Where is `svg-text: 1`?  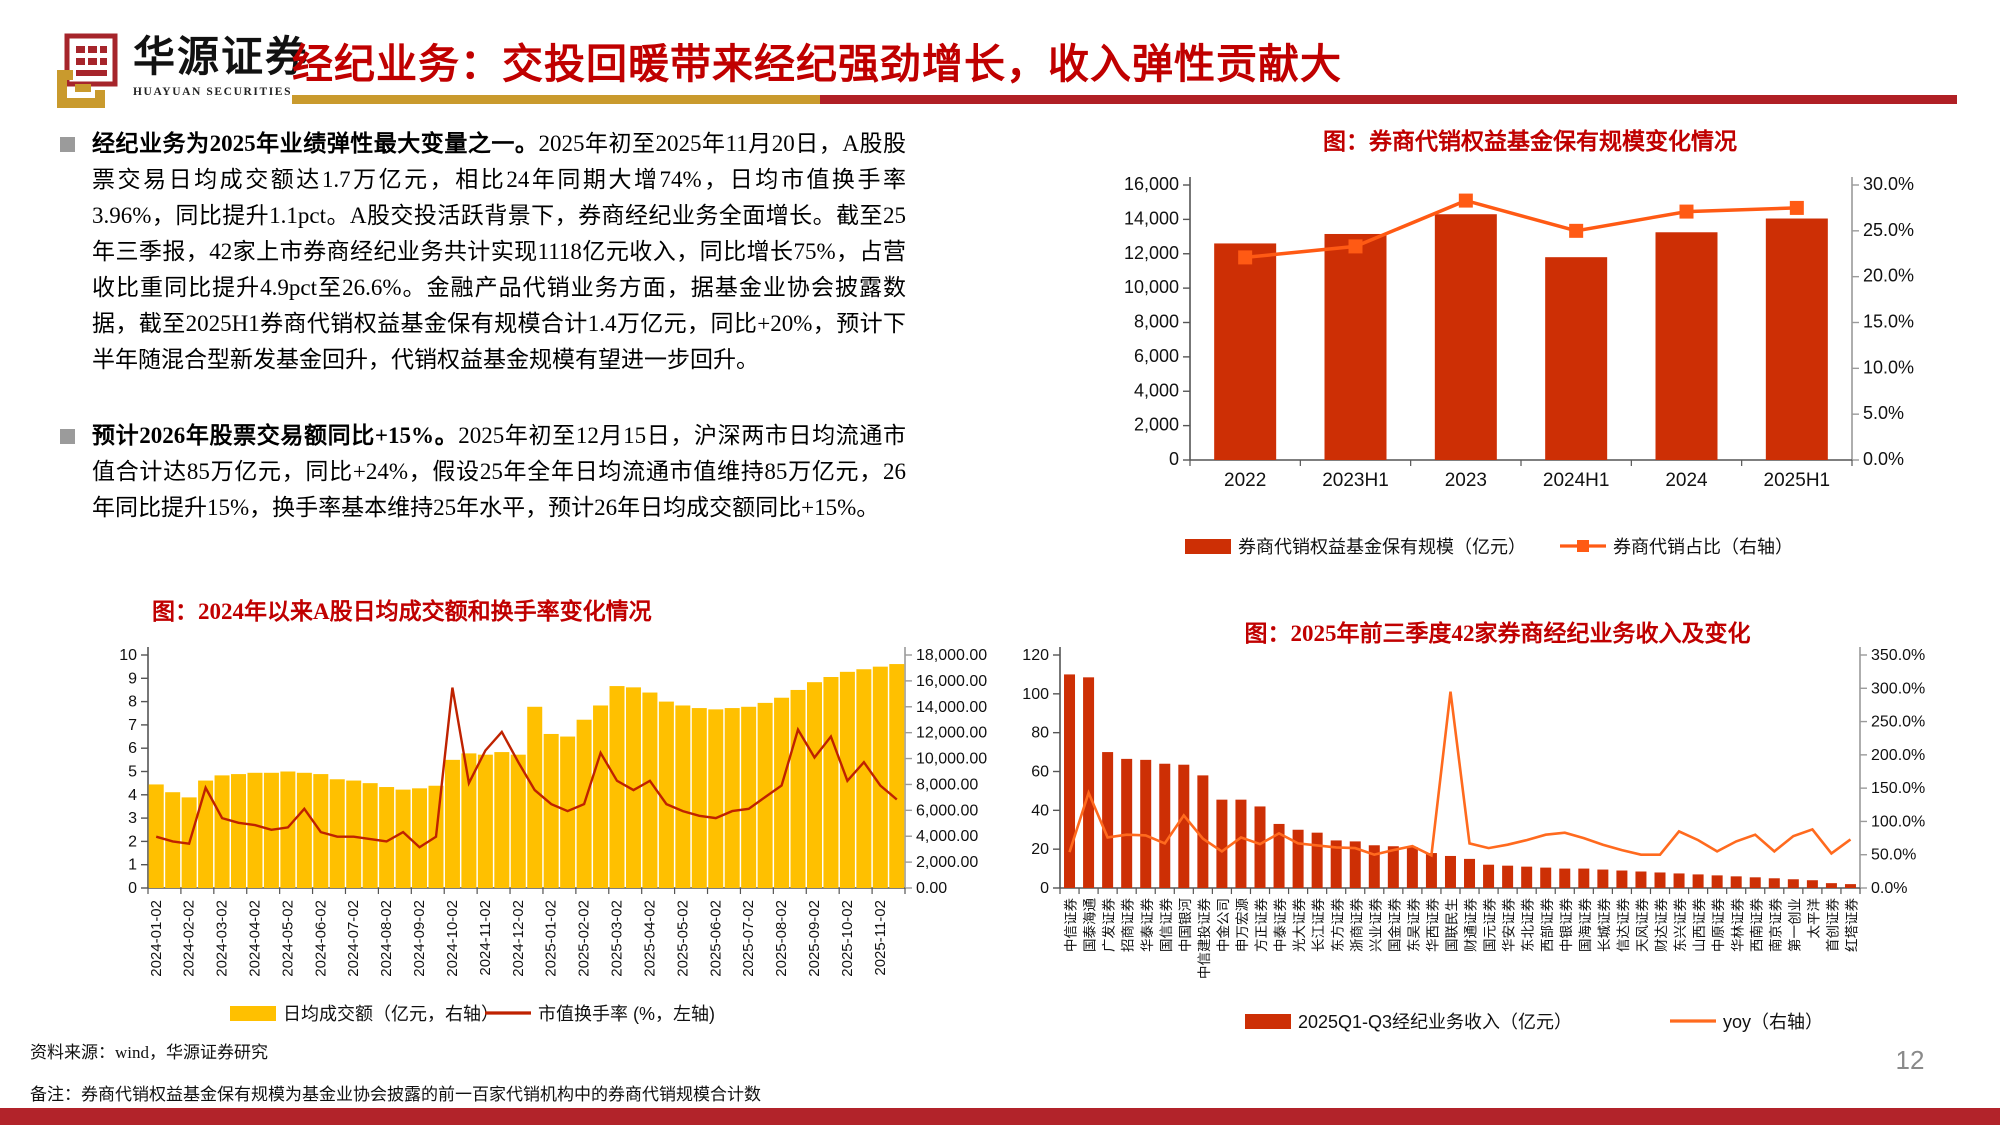
svg-text: 1 is located at coordinates (132, 865).